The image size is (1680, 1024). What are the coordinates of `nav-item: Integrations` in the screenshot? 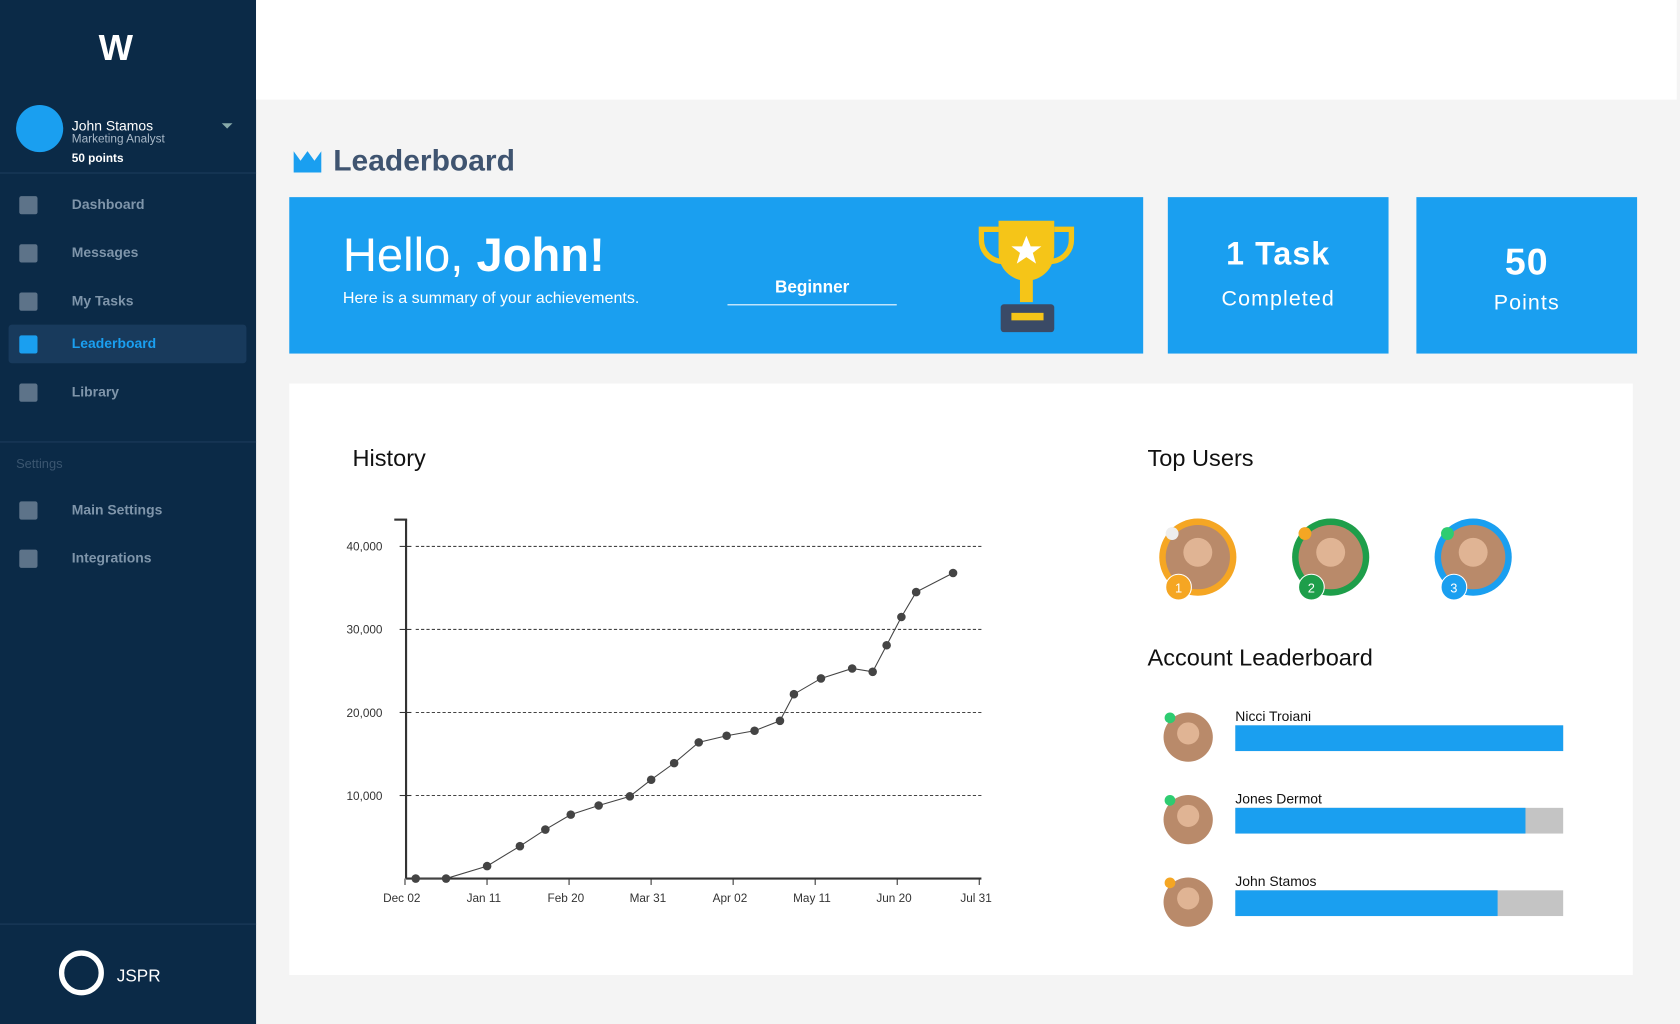 It's located at (128, 558).